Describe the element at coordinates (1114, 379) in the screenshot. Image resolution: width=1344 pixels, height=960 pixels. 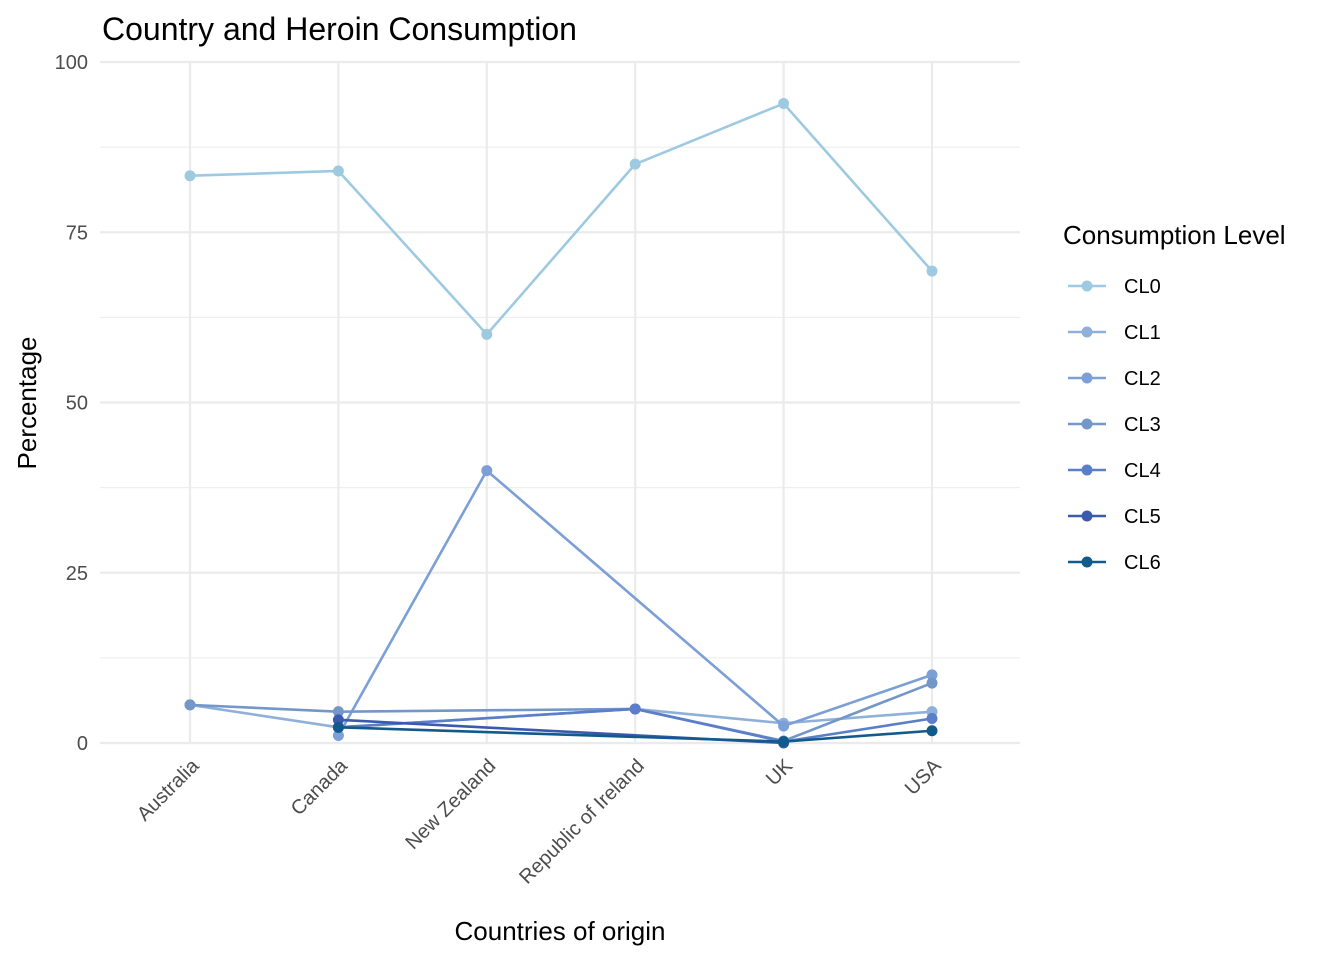
I see `legend-item-cl2: CL2` at that location.